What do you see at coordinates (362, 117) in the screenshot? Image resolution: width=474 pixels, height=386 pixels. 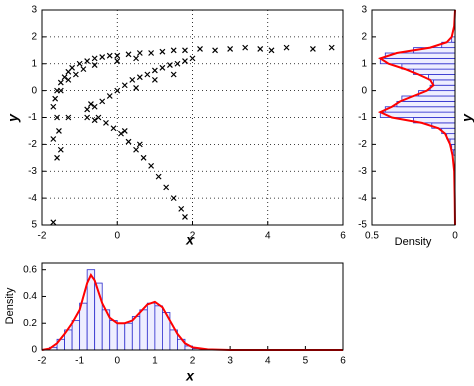 I see `y-tick-label: -1` at bounding box center [362, 117].